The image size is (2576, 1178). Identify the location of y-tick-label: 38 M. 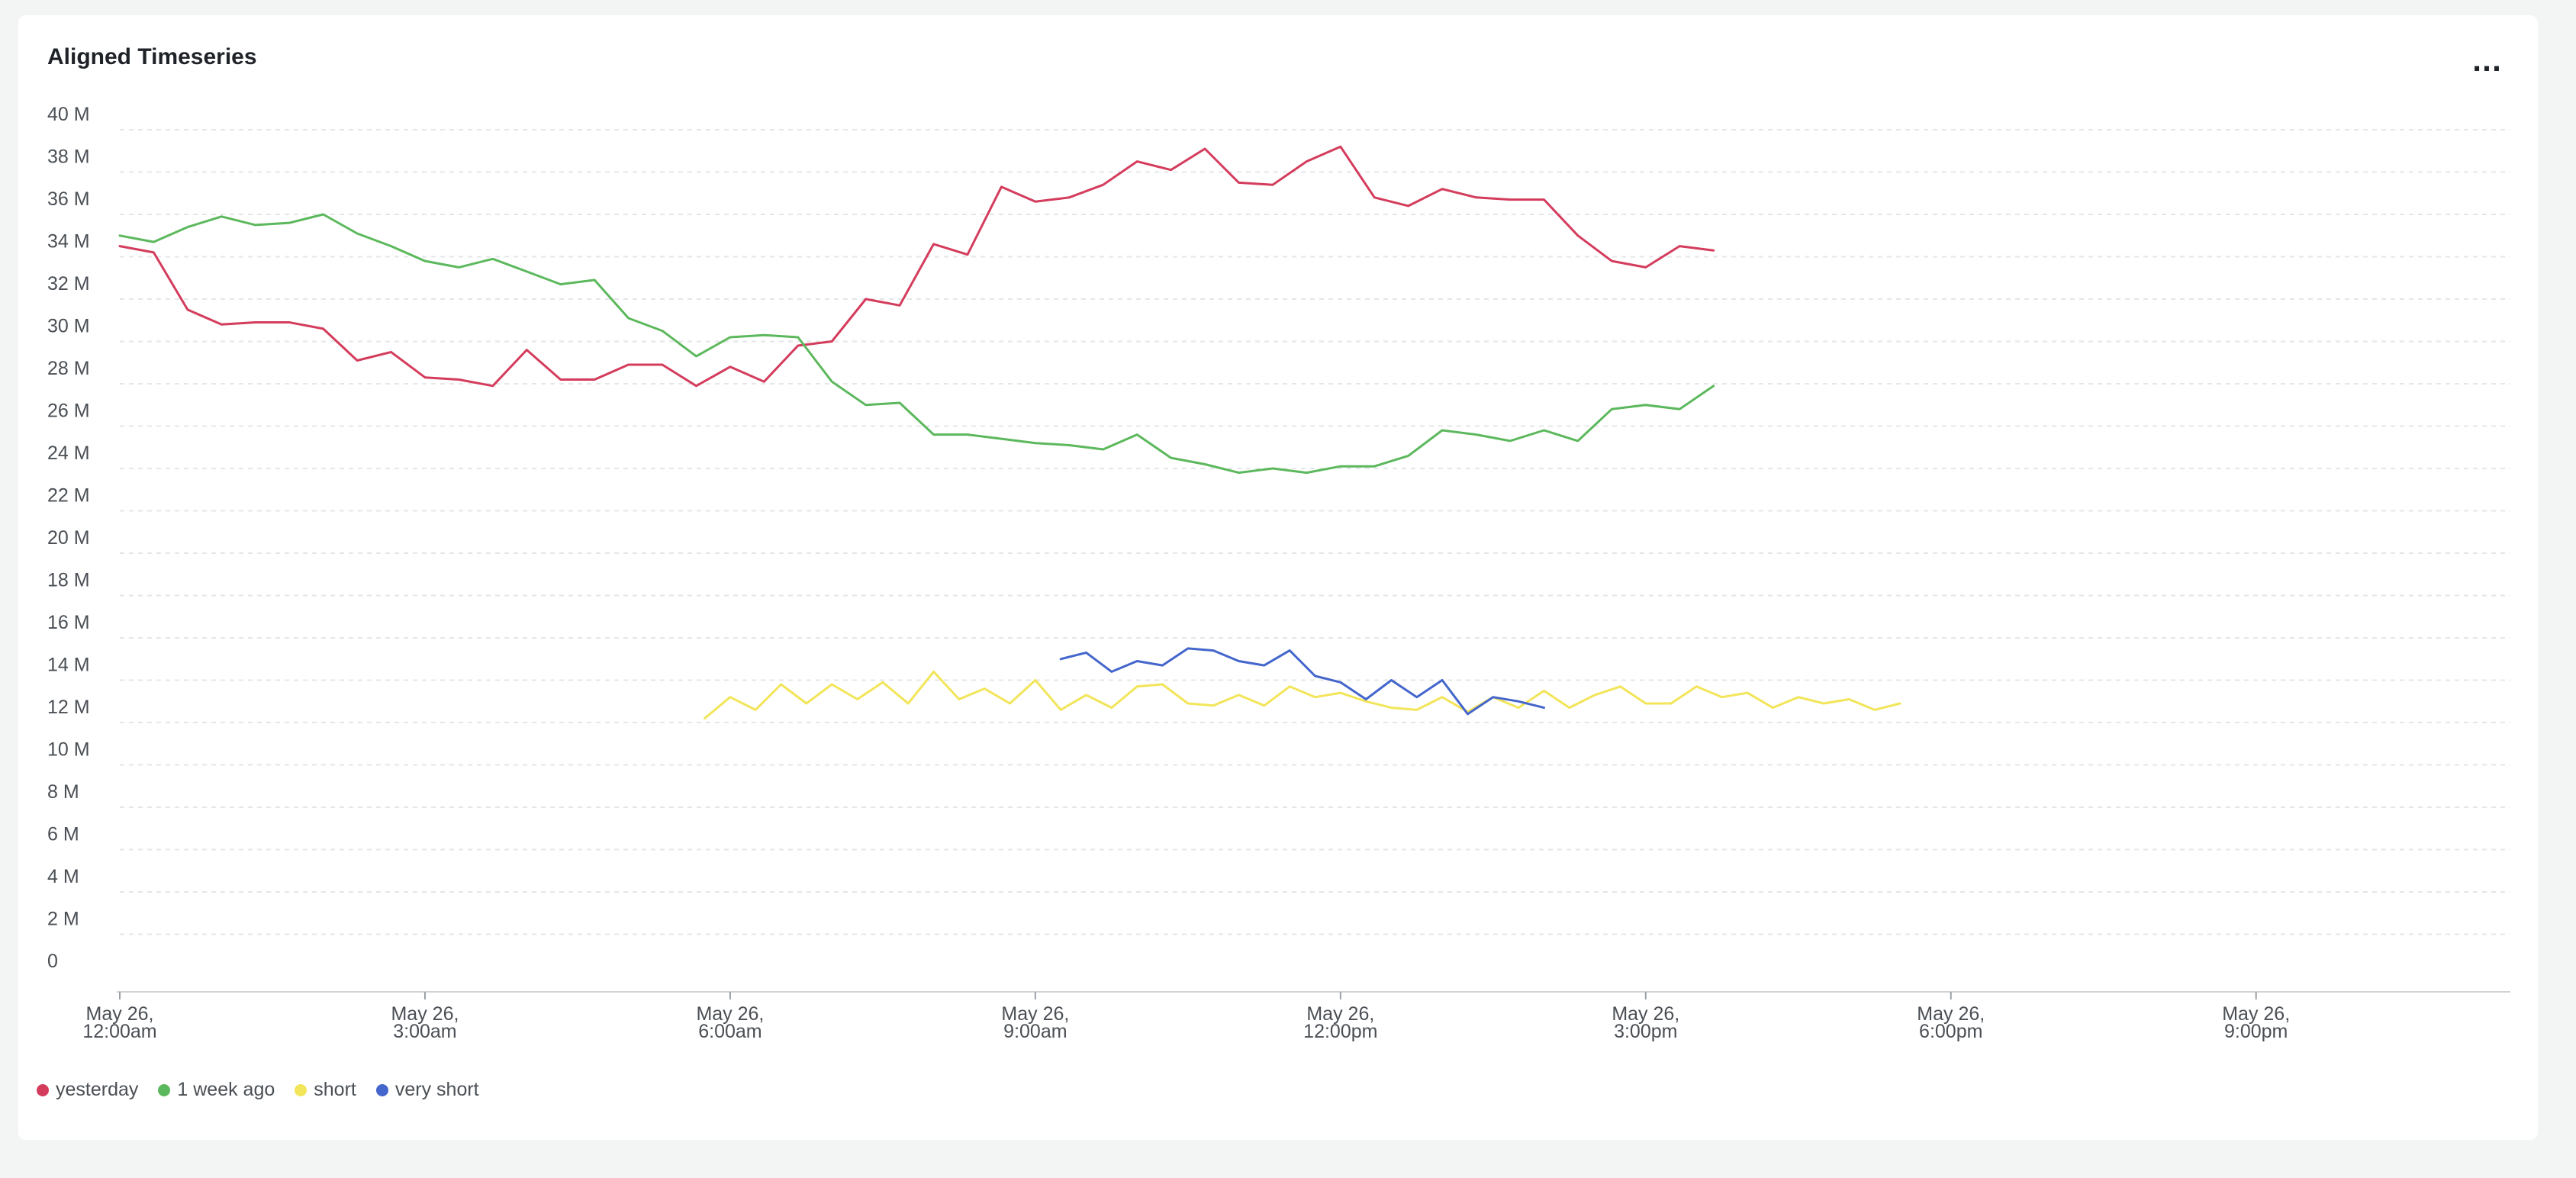
(68, 157).